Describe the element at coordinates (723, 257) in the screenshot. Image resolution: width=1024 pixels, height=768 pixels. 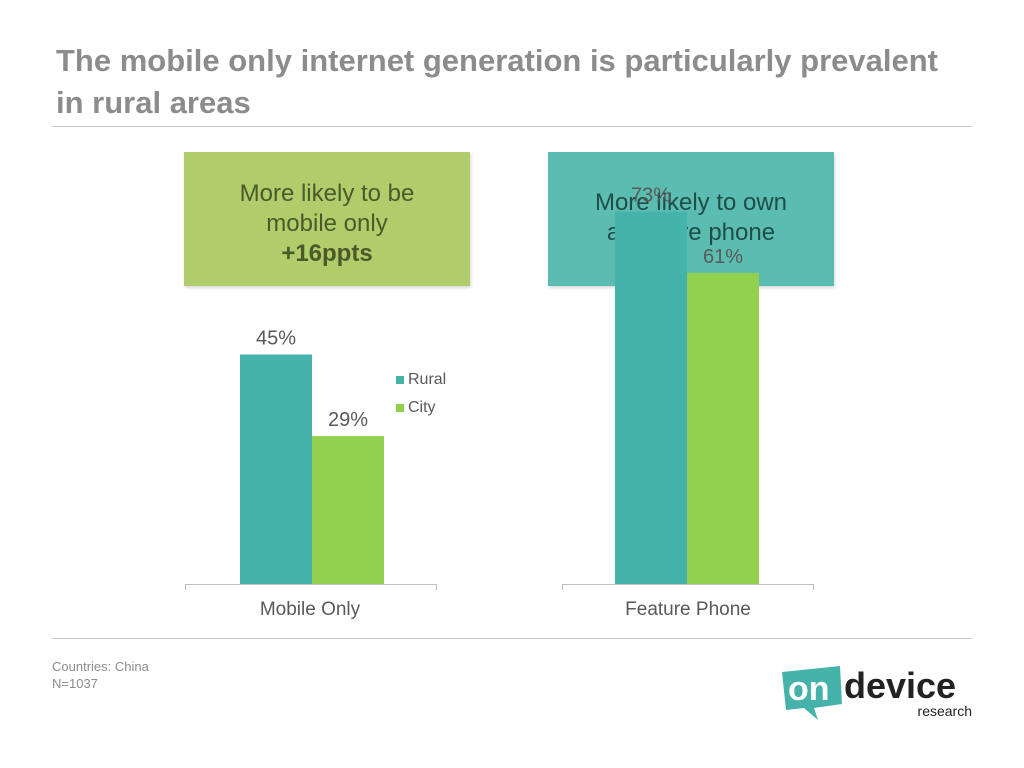
I see `data-label-city: 61%` at that location.